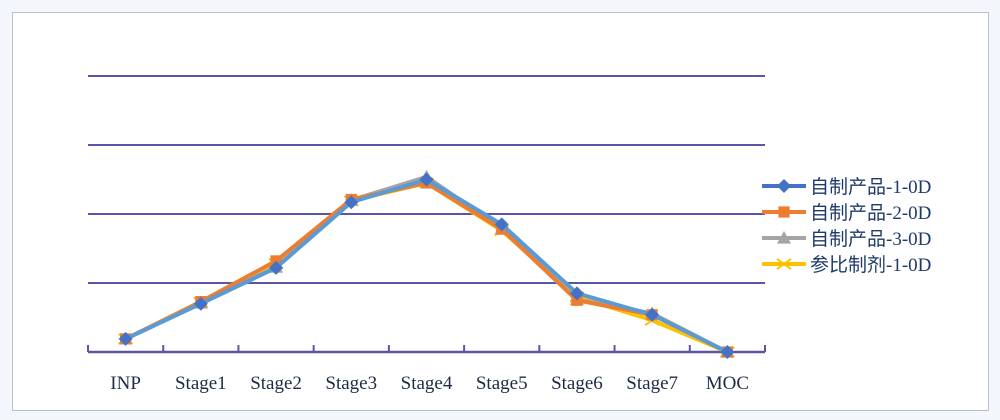  I want to click on x-tick-label: Stage2, so click(276, 383).